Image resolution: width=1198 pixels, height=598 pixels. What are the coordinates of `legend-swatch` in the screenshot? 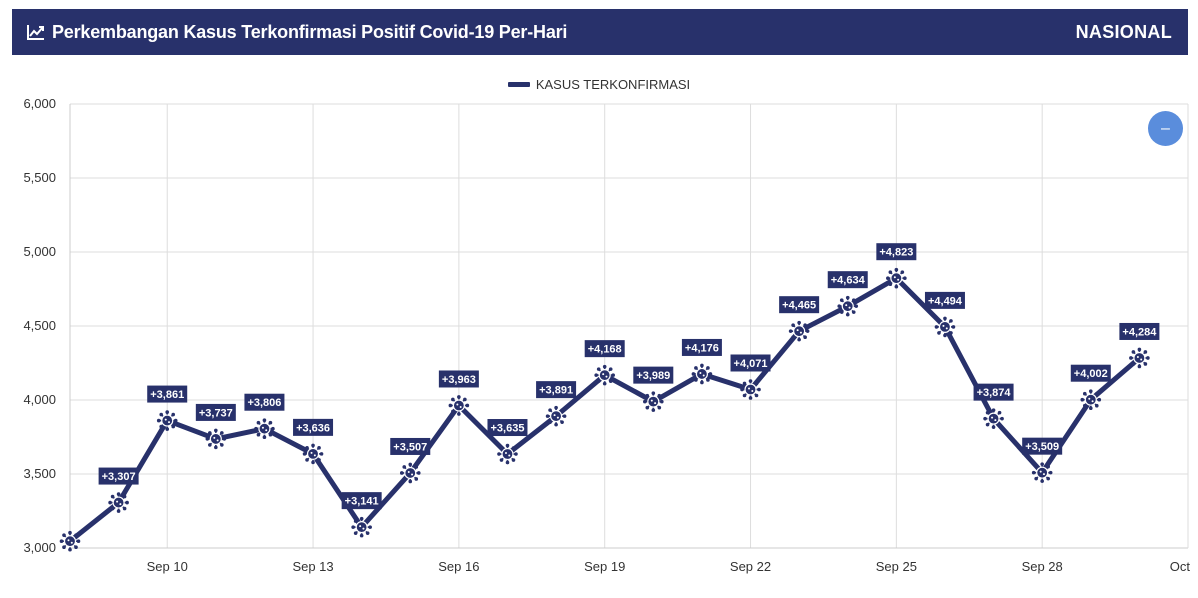 It's located at (518, 84).